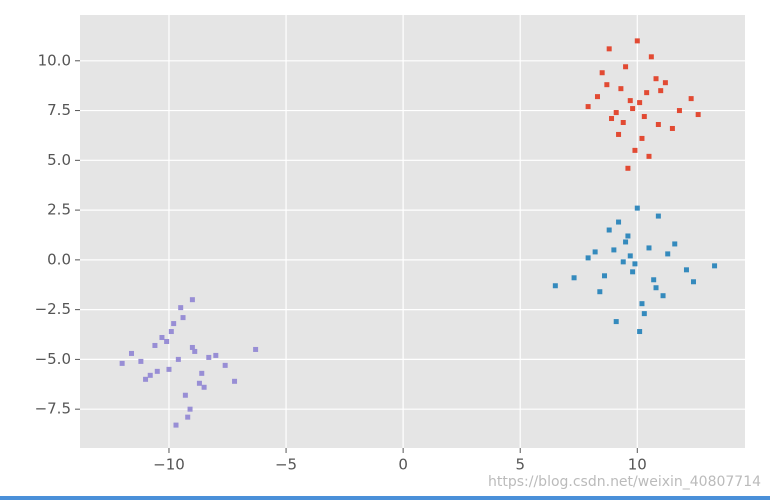  Describe the element at coordinates (53, 409) in the screenshot. I see `y-tick-label: −7.5` at that location.